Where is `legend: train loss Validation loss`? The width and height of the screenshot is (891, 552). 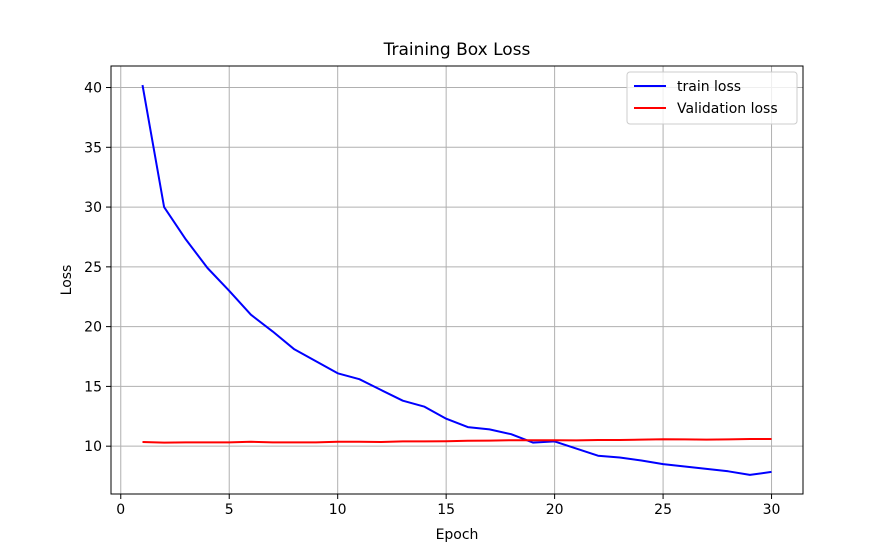 legend: train loss Validation loss is located at coordinates (712, 98).